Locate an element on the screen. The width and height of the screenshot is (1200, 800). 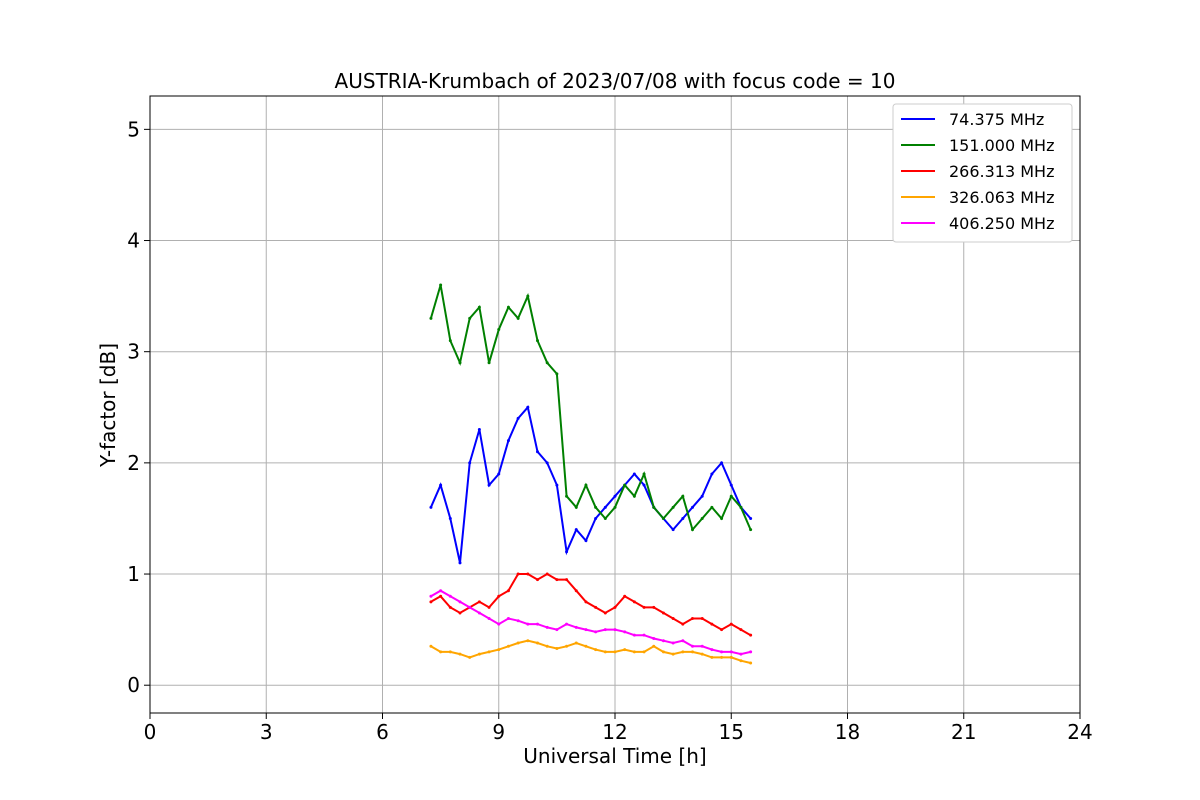
y-tick-label: 5 is located at coordinates (133, 129).